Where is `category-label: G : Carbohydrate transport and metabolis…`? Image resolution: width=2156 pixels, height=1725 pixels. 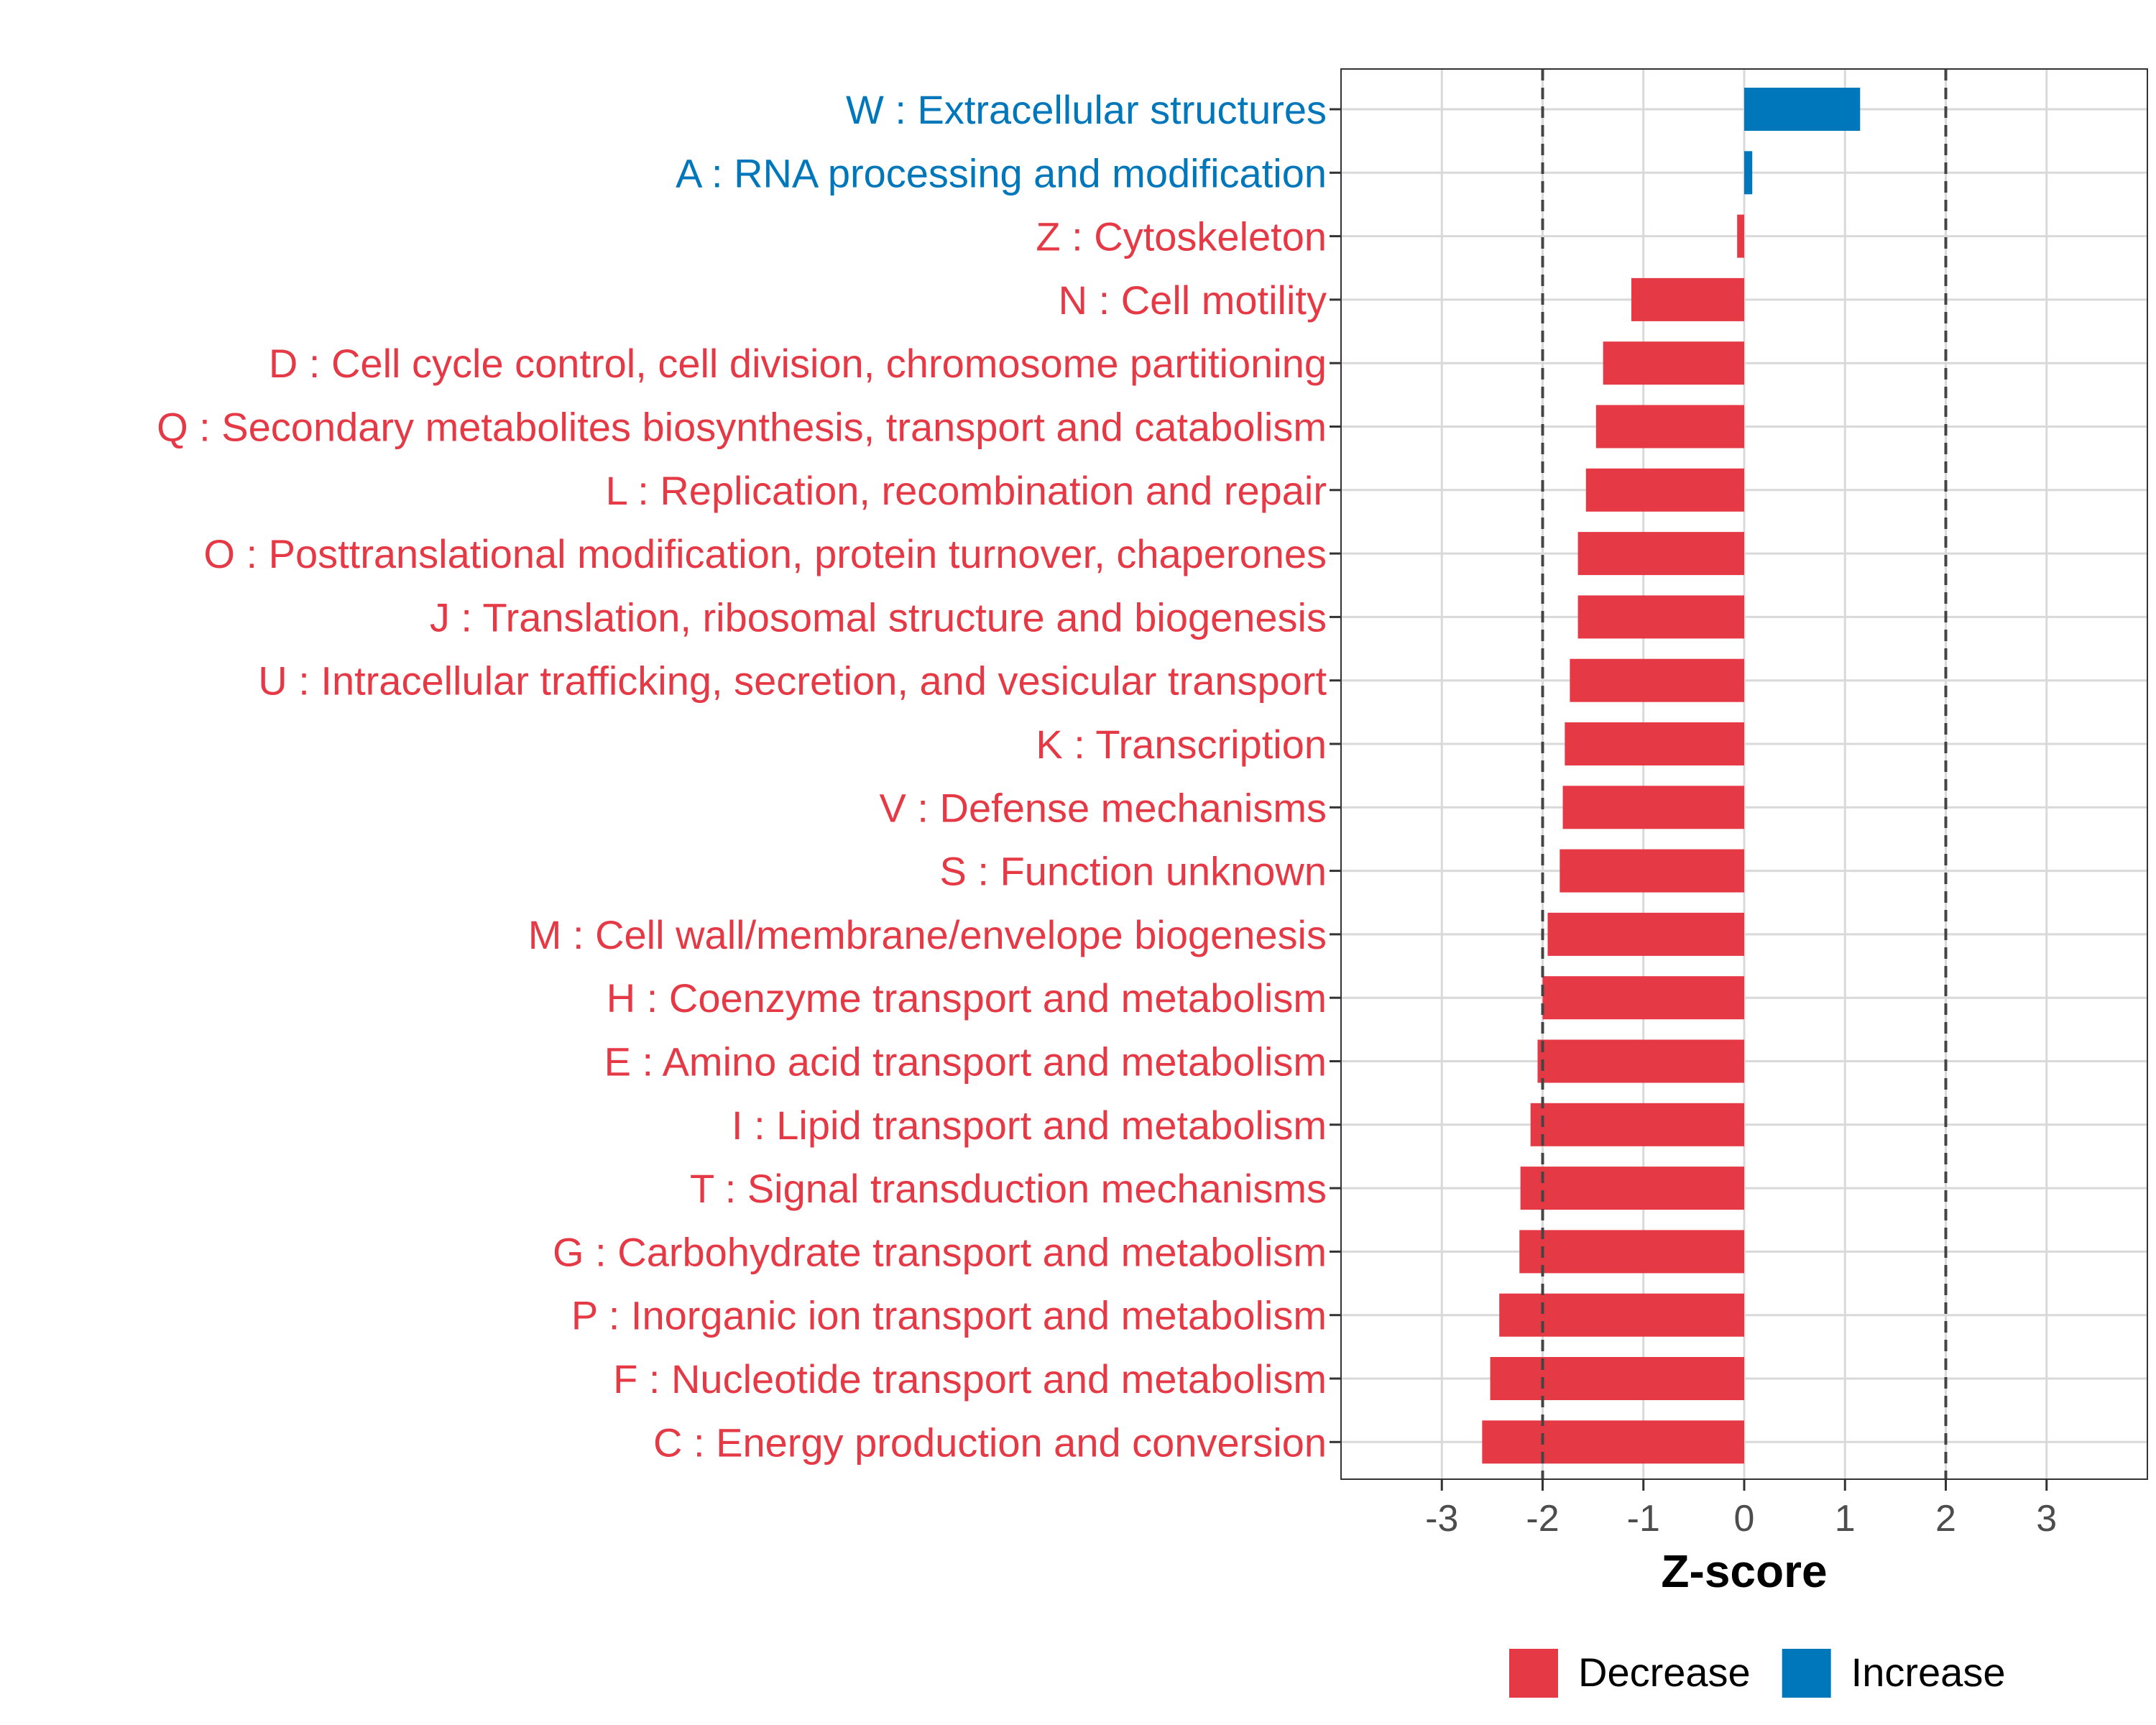
category-label: G : Carbohydrate transport and metabolis… is located at coordinates (940, 1251).